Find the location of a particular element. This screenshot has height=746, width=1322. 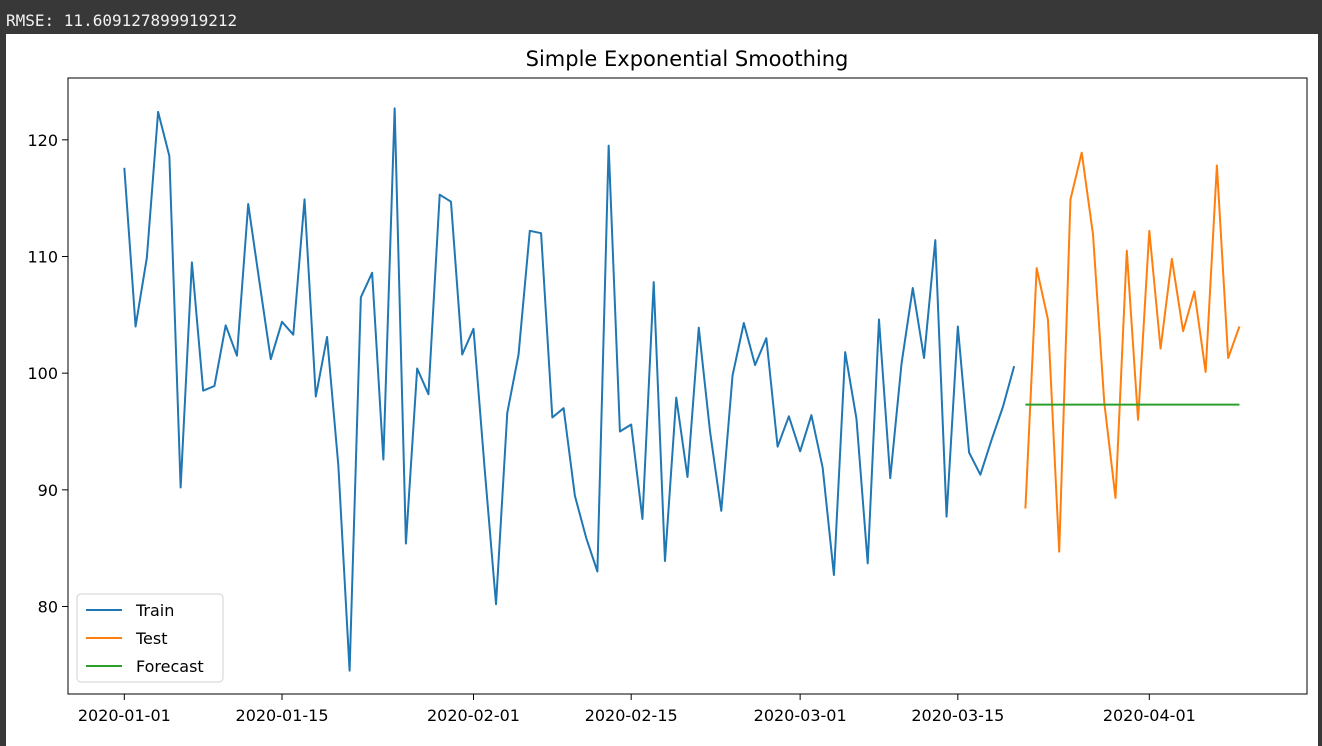

y-tick-label: 100 is located at coordinates (42, 373).